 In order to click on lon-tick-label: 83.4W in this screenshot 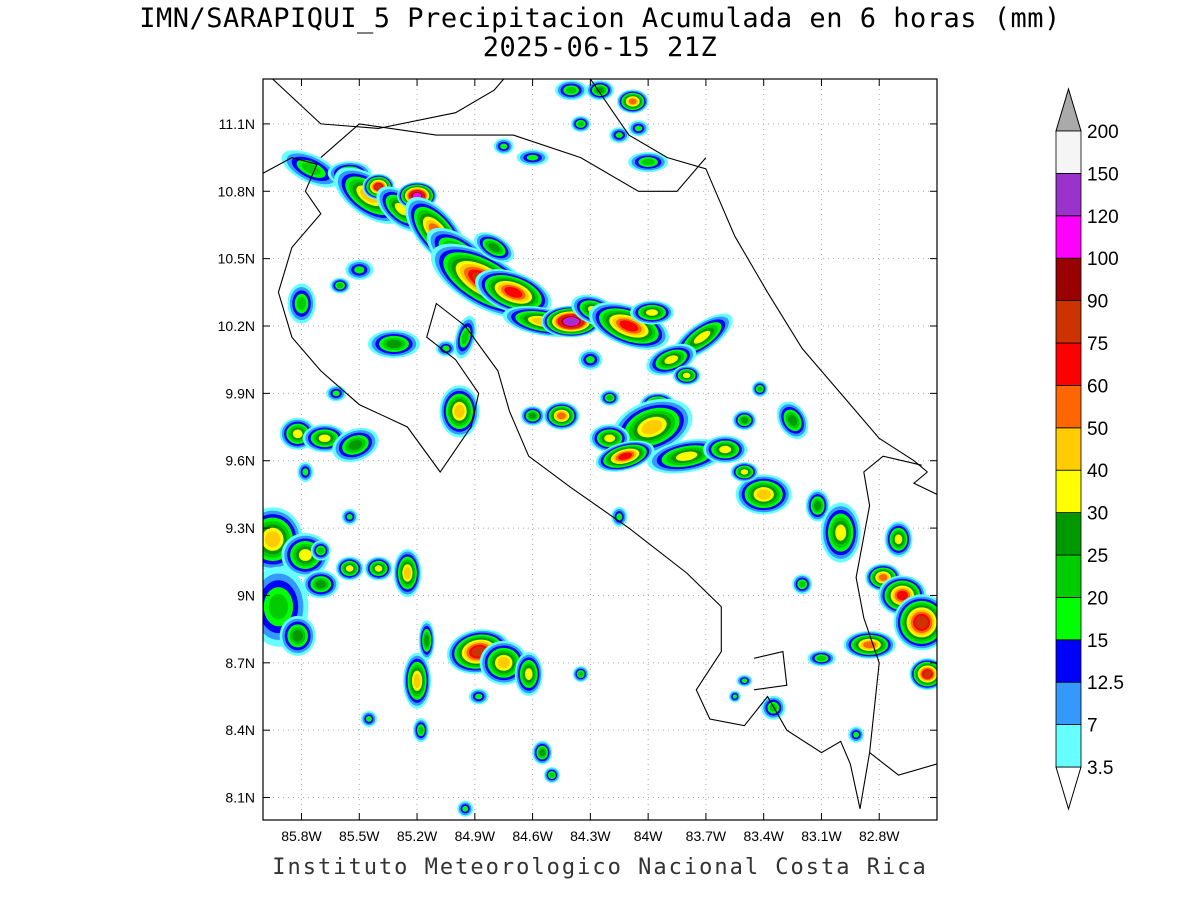, I will do `click(763, 836)`.